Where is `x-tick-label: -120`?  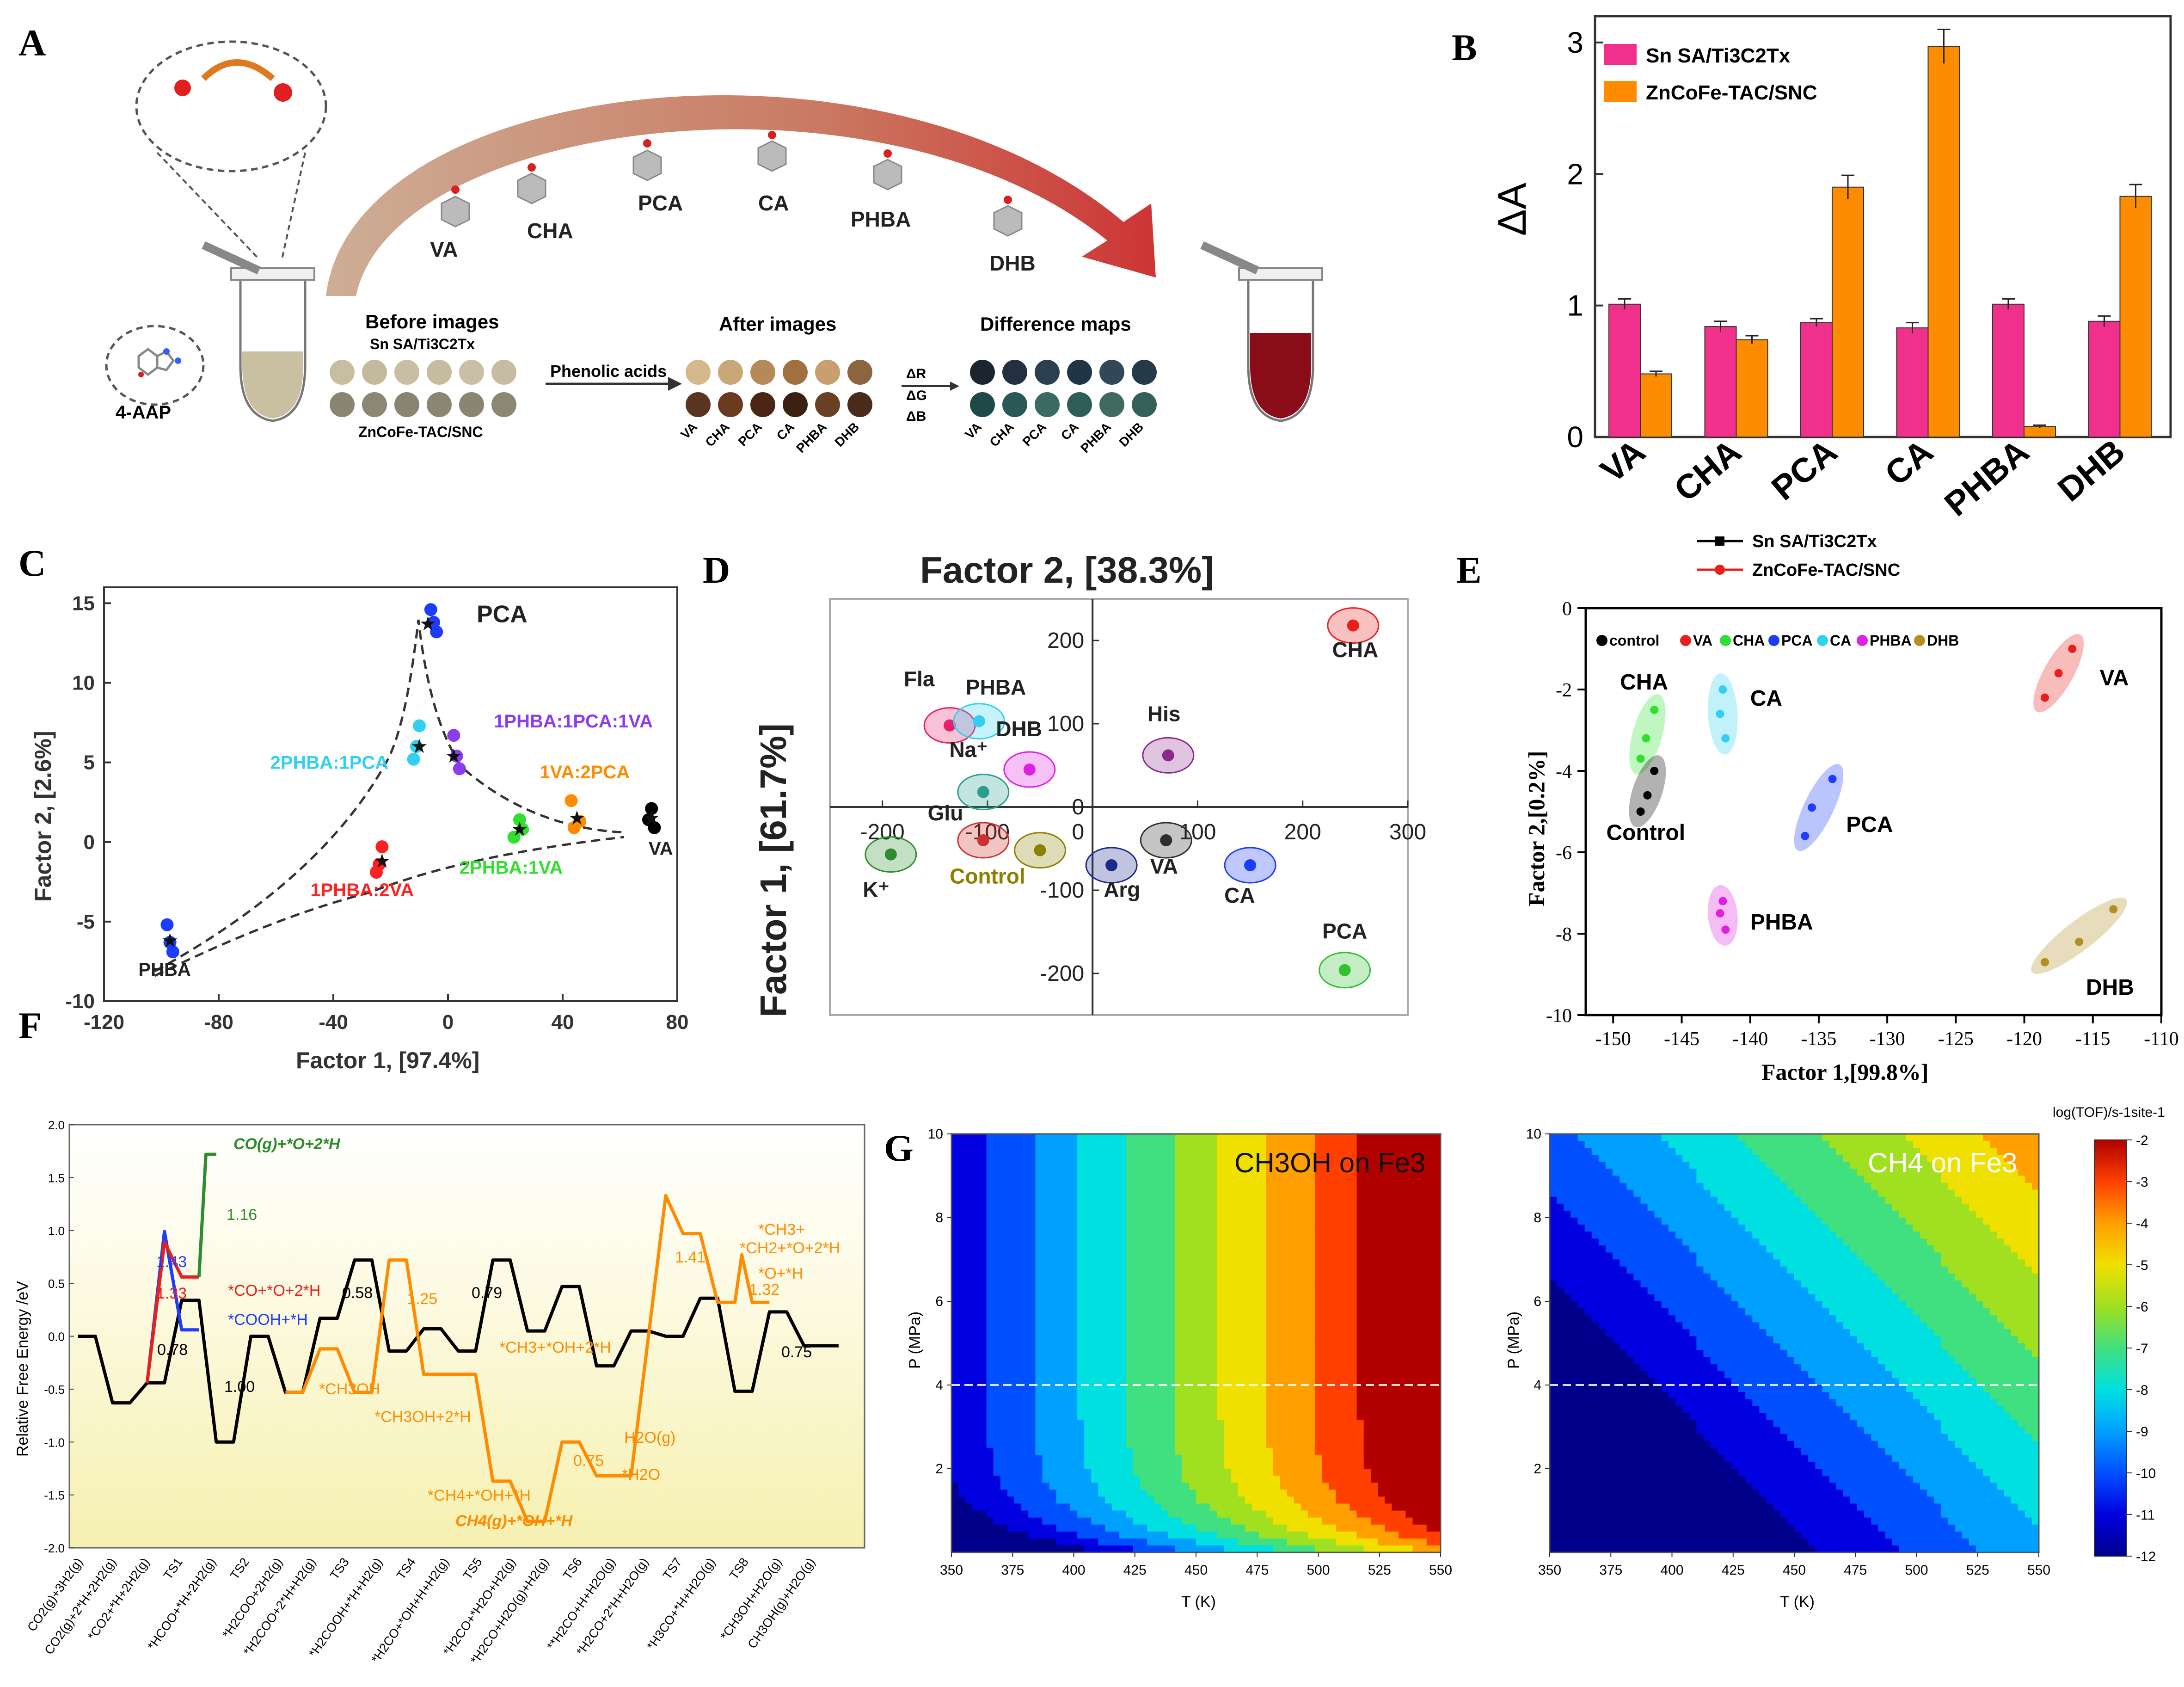 x-tick-label: -120 is located at coordinates (104, 1022).